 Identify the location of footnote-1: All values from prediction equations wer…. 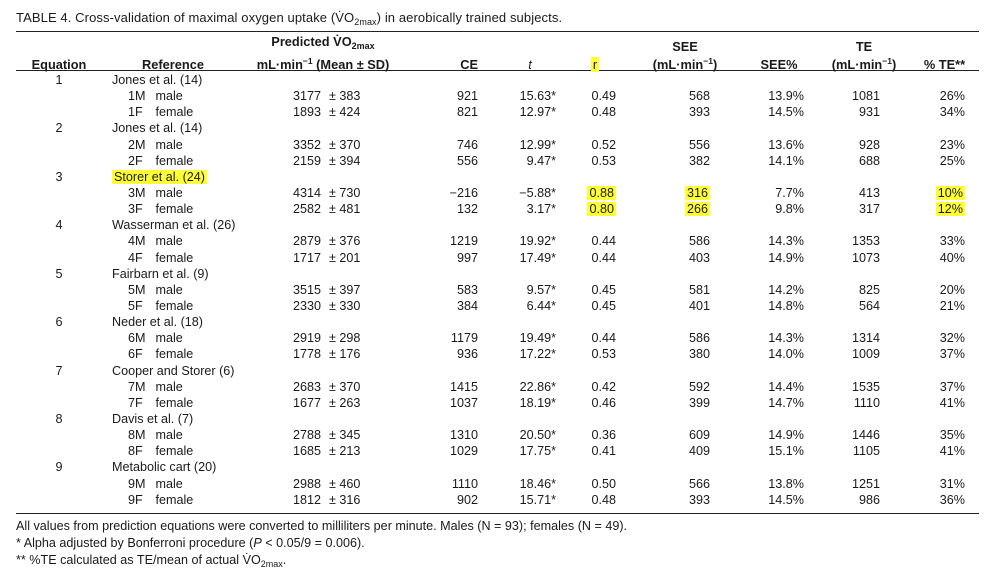
(322, 526).